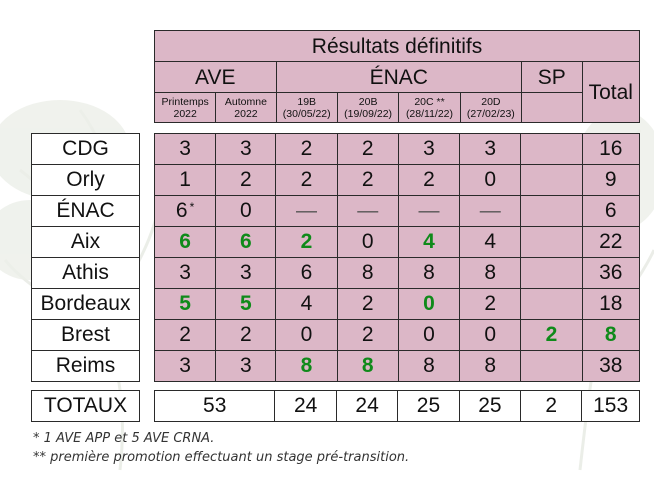 This screenshot has height=481, width=654. Describe the element at coordinates (185, 304) in the screenshot. I see `table-cell: 5` at that location.